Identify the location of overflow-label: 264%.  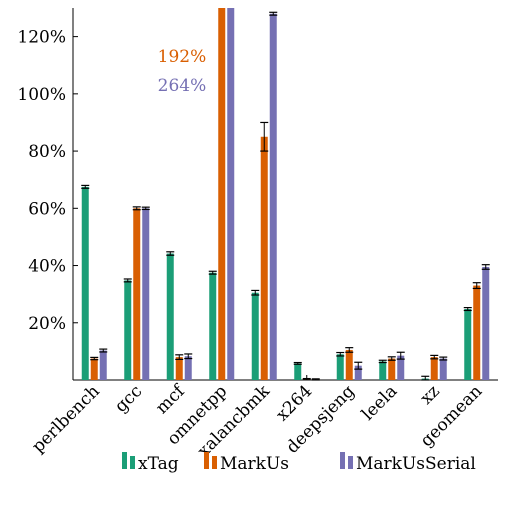
(182, 86).